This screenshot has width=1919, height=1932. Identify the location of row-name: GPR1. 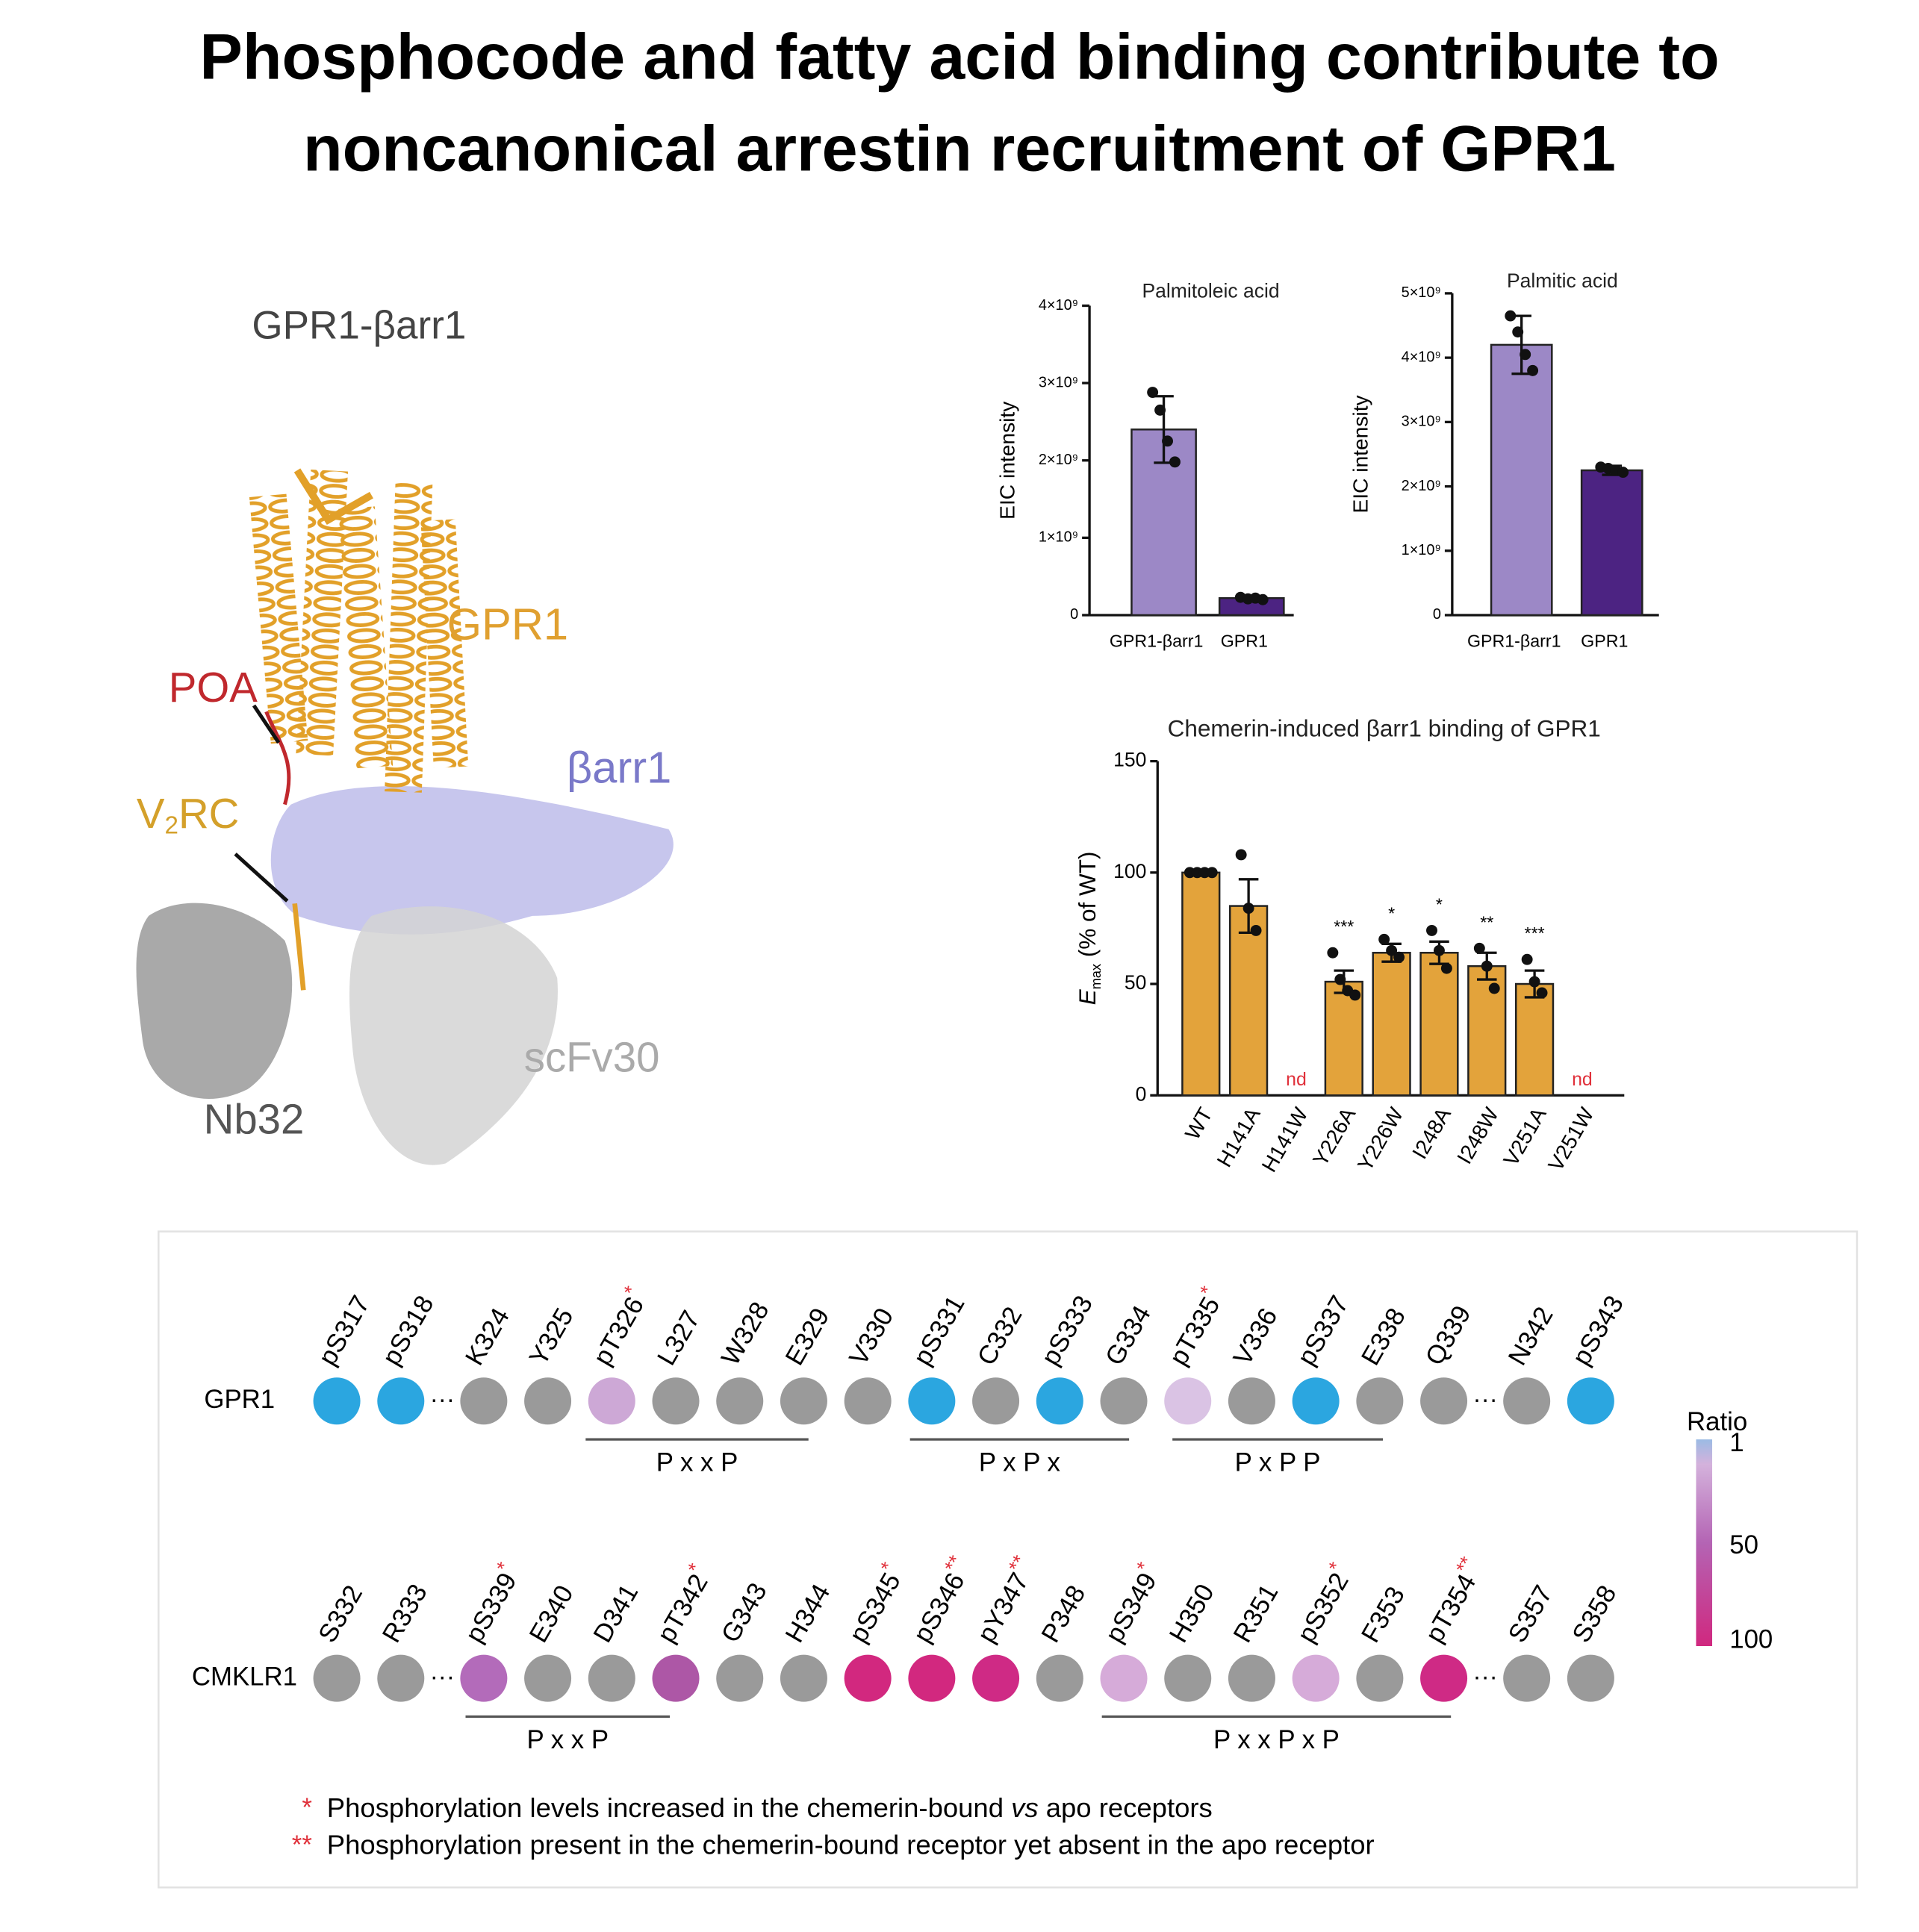
(239, 1400).